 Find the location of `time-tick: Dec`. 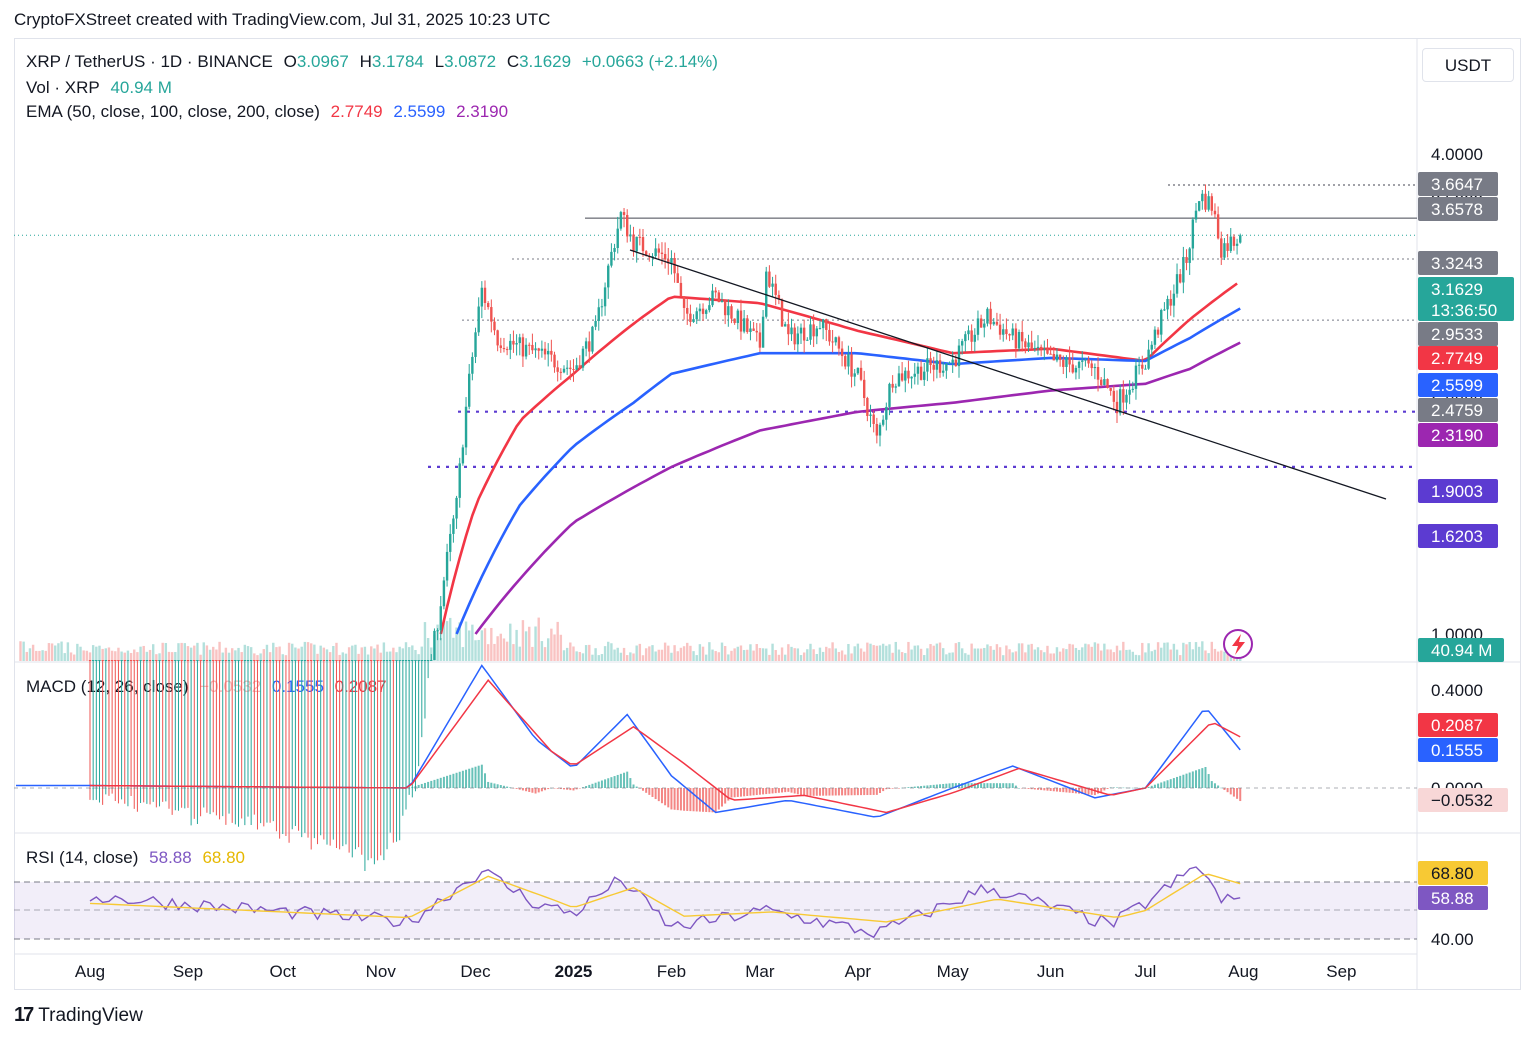

time-tick: Dec is located at coordinates (475, 971).